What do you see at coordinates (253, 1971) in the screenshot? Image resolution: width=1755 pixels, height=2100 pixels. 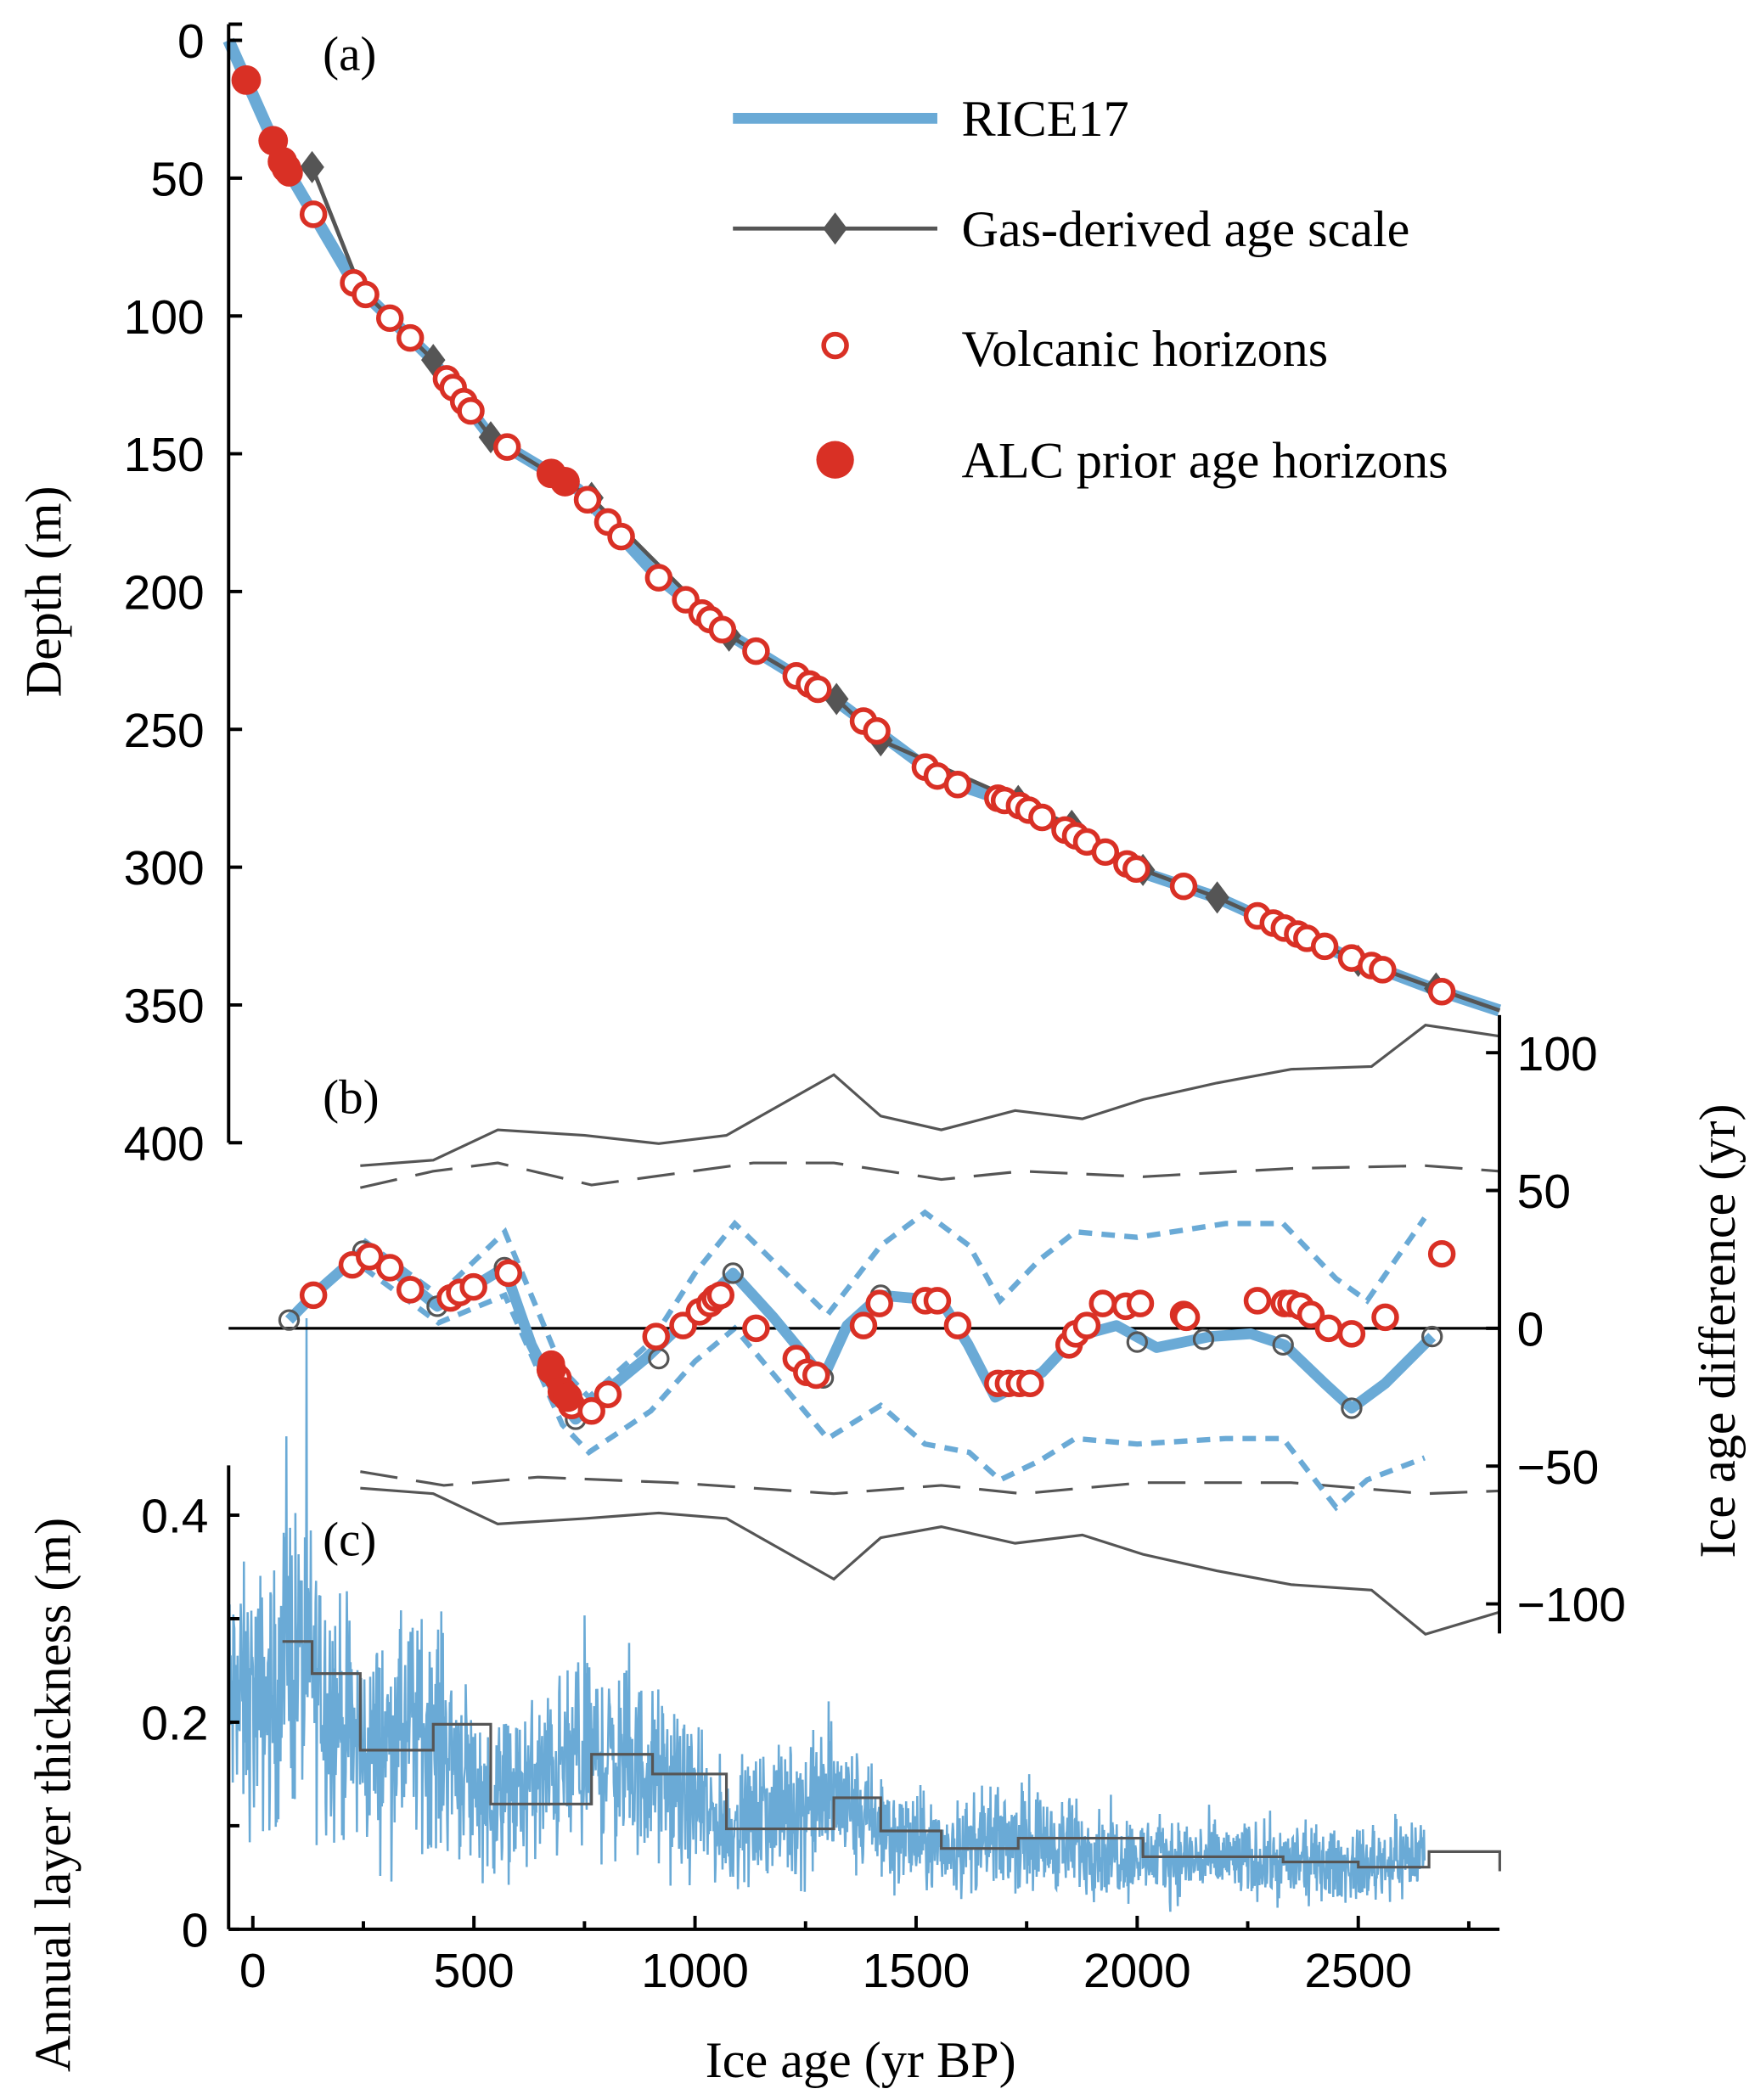 I see `x-tick-label: 0` at bounding box center [253, 1971].